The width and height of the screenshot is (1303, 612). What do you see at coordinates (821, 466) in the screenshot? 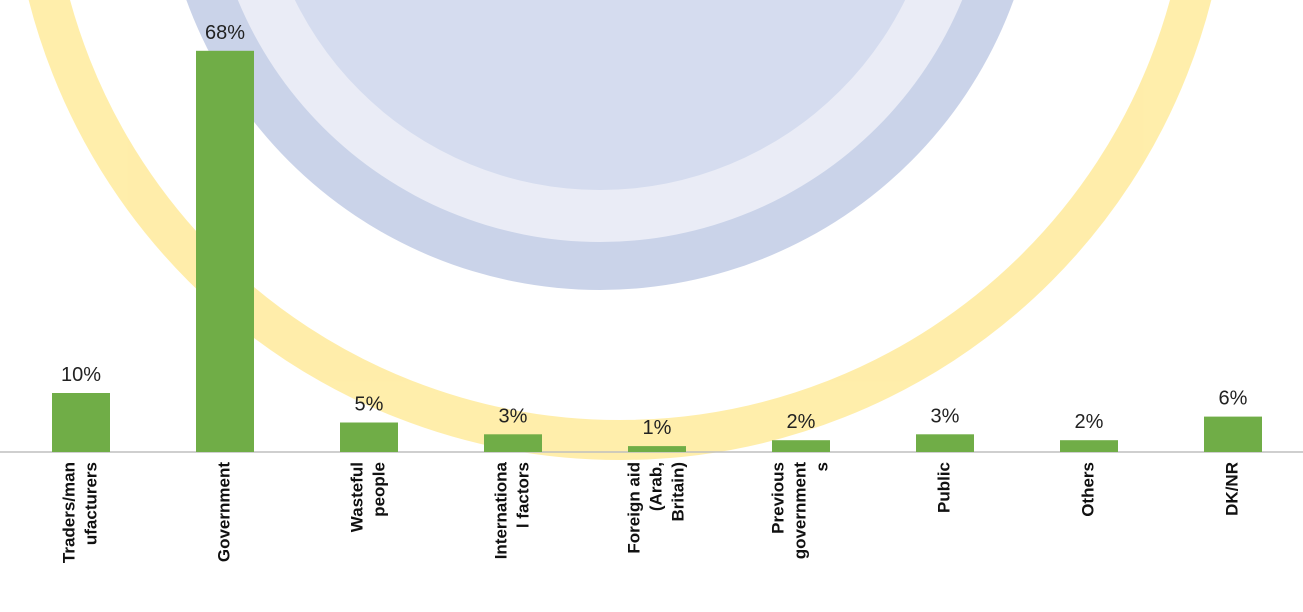
I see `x-tick-label: s` at bounding box center [821, 466].